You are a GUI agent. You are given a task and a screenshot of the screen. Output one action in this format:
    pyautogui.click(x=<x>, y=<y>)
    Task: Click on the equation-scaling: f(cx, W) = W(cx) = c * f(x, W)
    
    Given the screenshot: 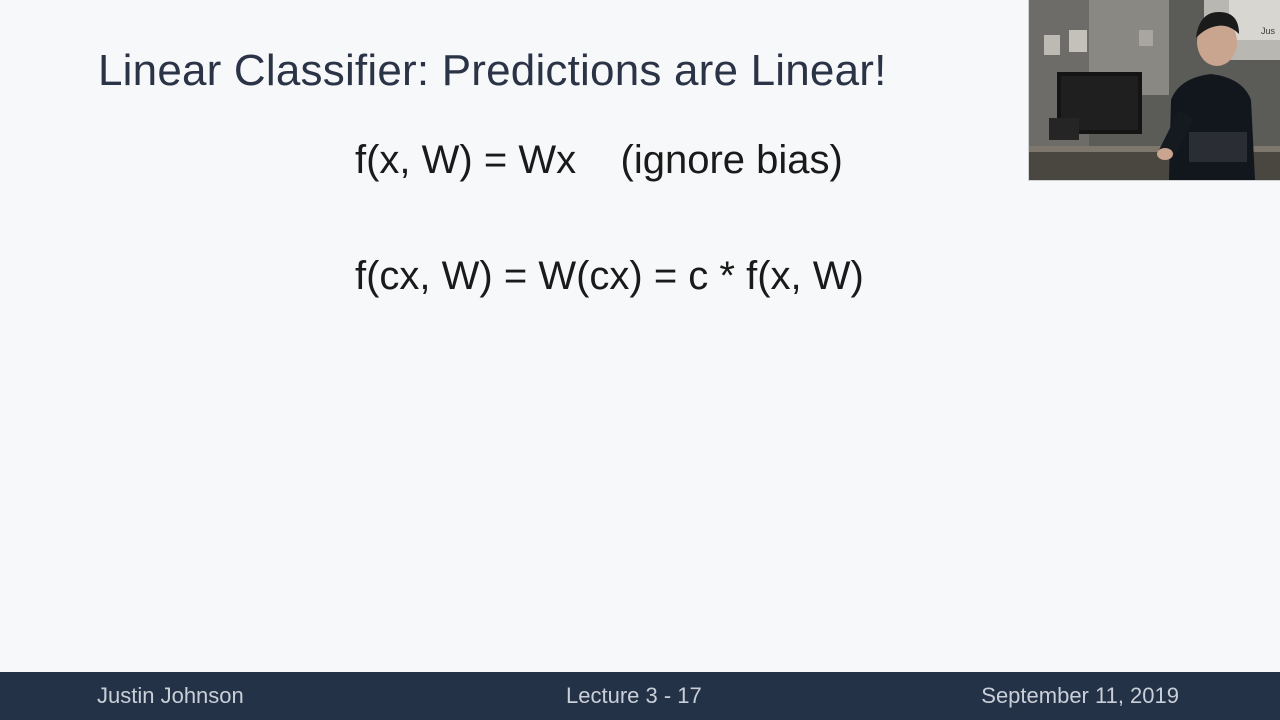 What is the action you would take?
    pyautogui.click(x=609, y=276)
    